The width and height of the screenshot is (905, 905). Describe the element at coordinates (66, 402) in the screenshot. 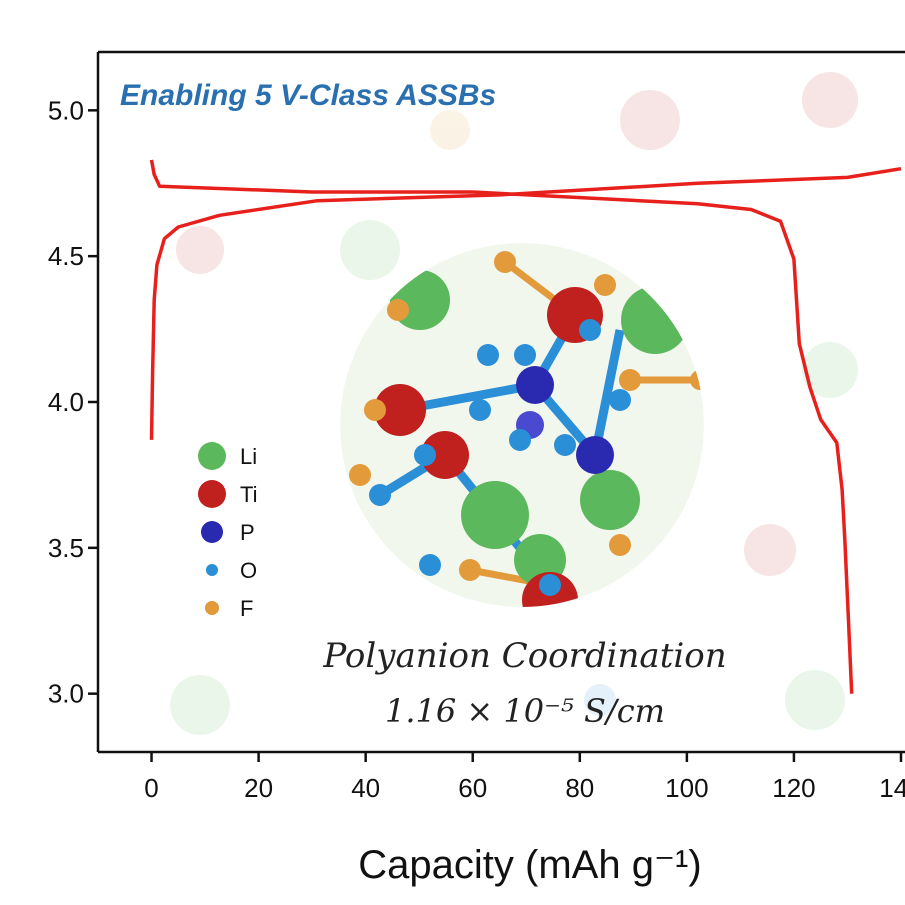

I see `y-tick-label: 4.0` at that location.